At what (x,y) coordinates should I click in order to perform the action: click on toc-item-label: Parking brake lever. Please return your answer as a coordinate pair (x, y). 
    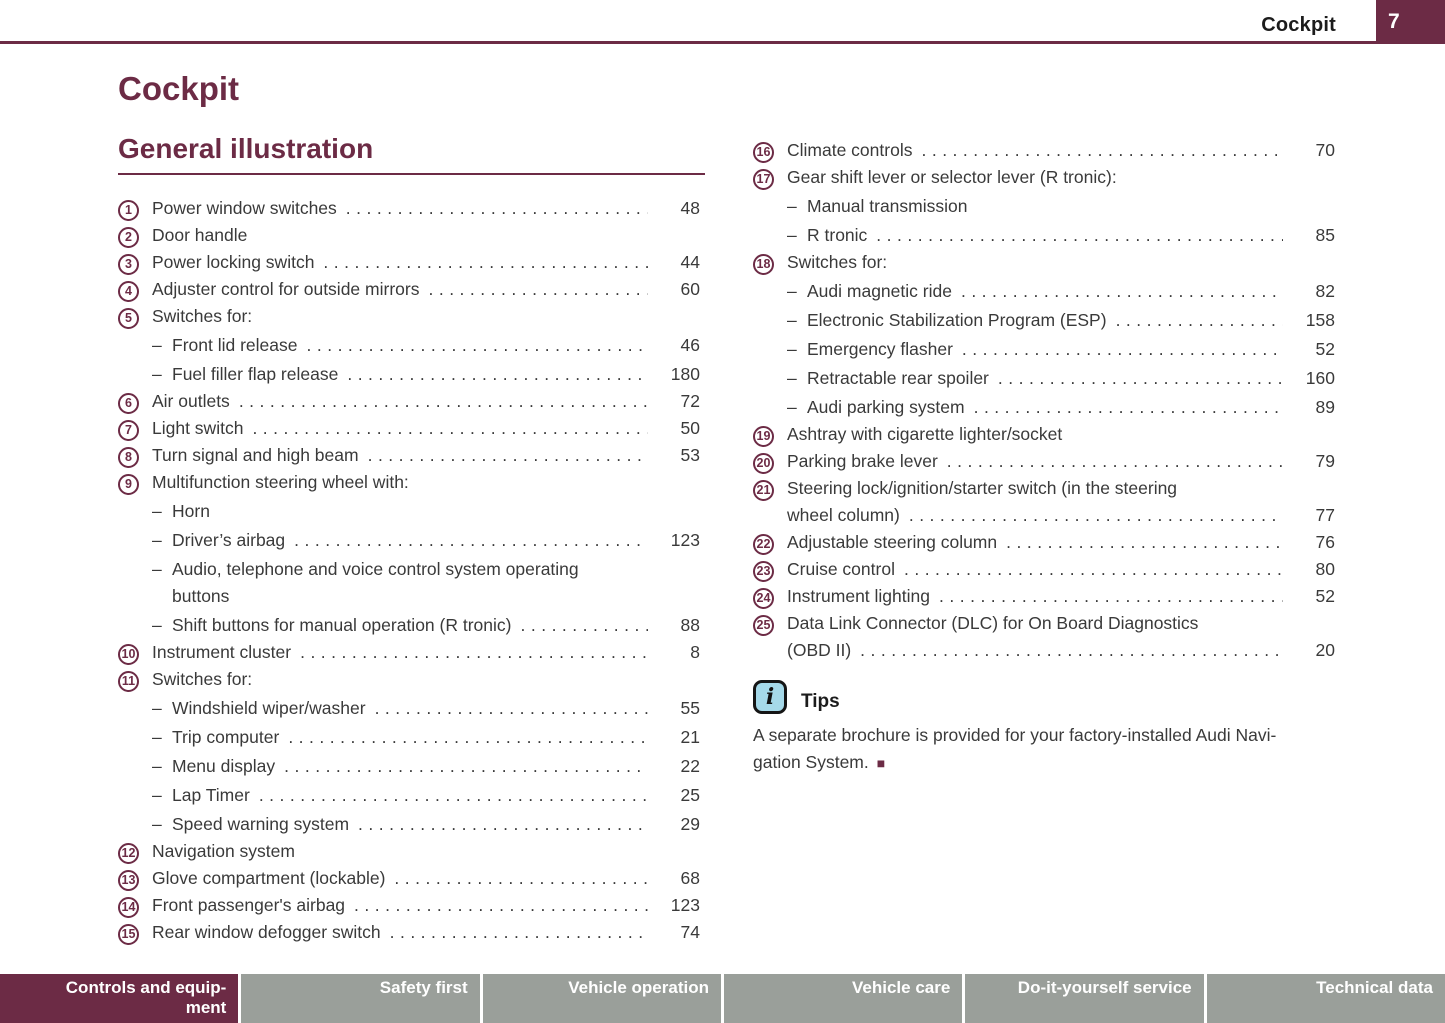
    Looking at the image, I should click on (862, 461).